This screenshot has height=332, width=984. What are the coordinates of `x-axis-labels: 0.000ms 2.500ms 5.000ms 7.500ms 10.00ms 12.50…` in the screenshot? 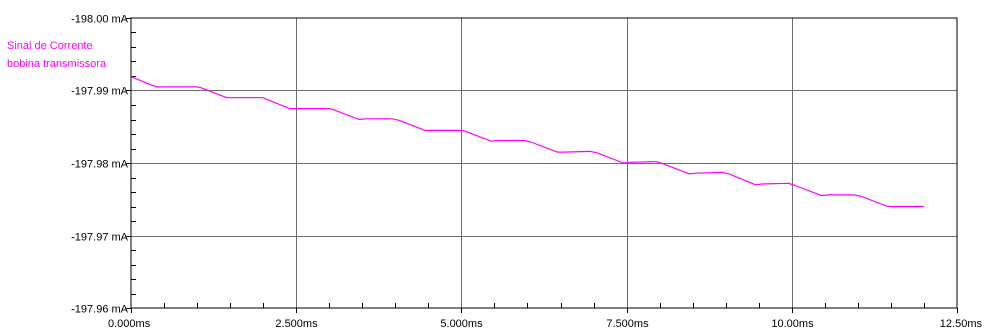 It's located at (545, 324).